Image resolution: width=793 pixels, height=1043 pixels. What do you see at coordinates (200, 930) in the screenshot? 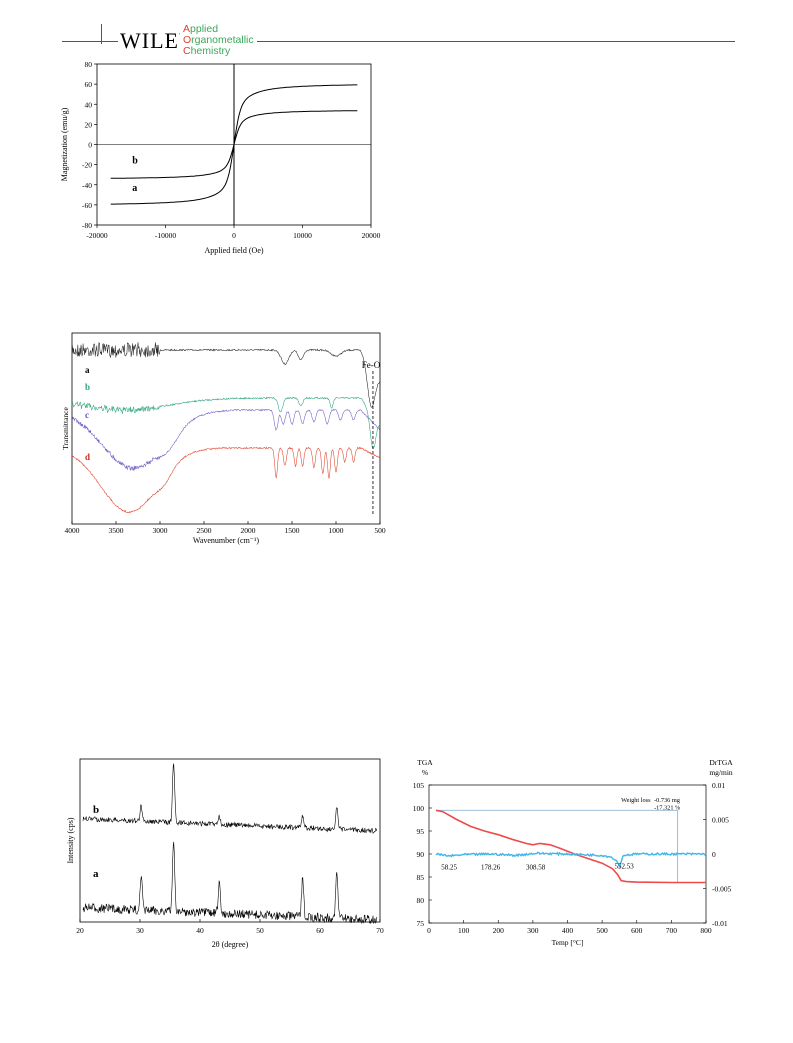
I see `xrd-xtick-label: 40` at bounding box center [200, 930].